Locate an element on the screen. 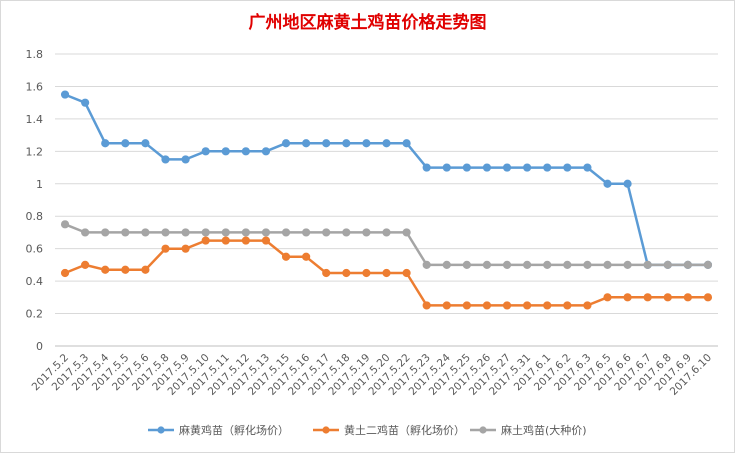  legend-label: 麻黄鸡苗（孵化场价） is located at coordinates (234, 430).